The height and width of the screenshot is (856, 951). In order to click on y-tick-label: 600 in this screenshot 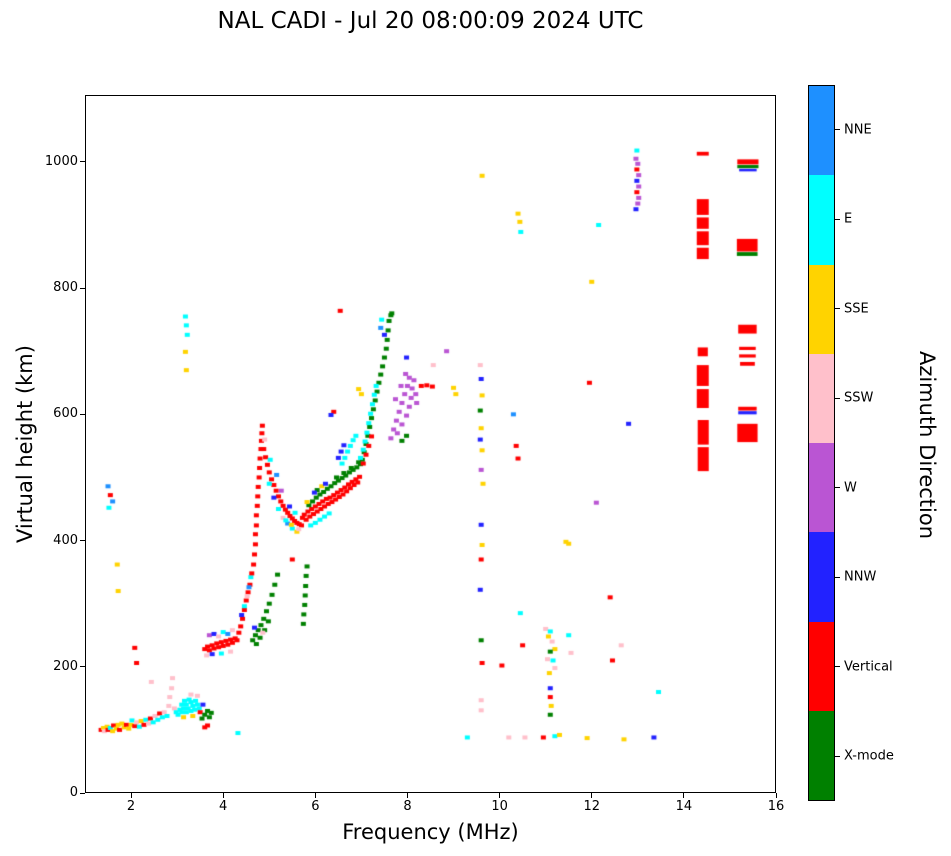, I will do `click(65, 414)`.